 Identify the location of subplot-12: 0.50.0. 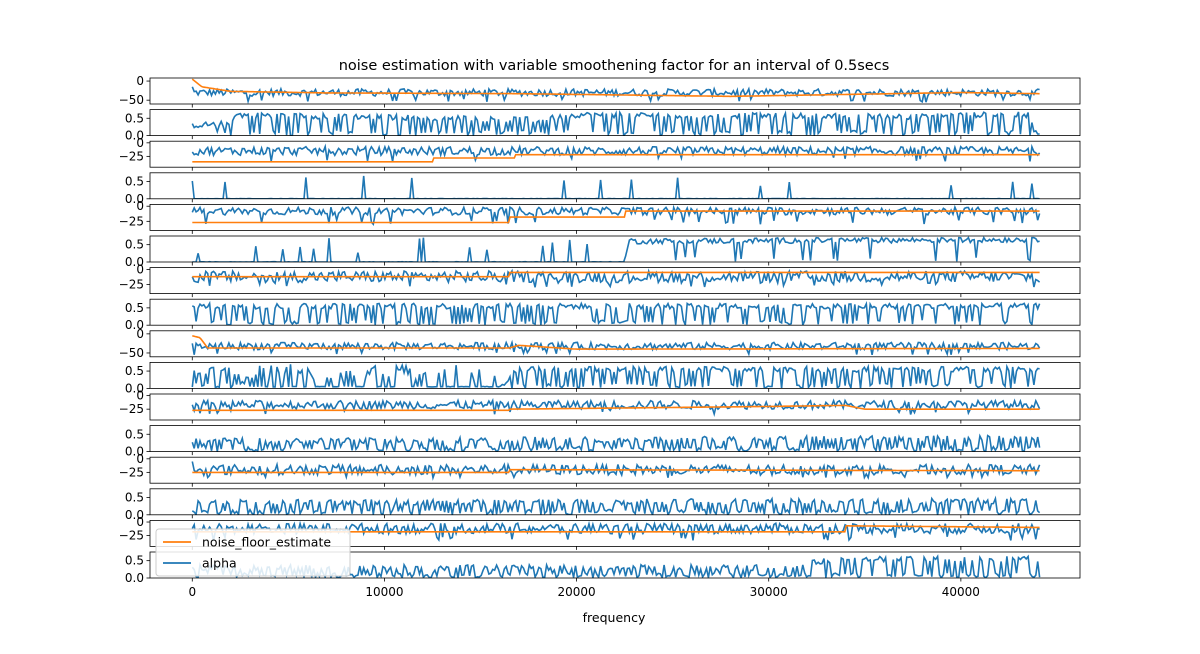
(603, 442).